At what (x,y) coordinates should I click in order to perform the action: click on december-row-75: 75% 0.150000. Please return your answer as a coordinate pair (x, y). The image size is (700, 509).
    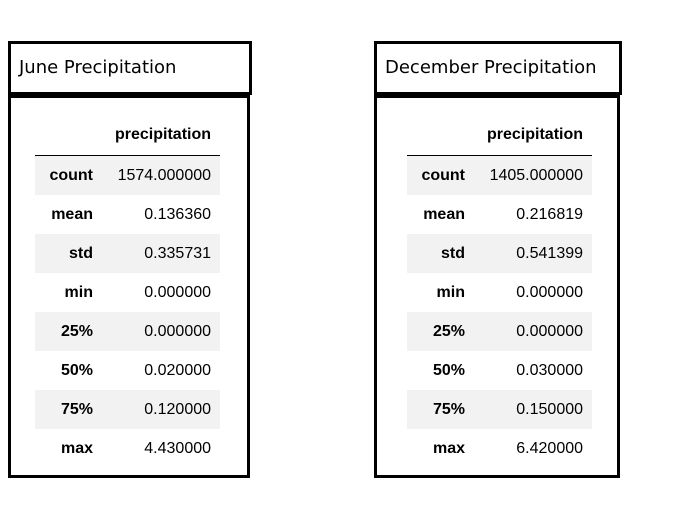
    Looking at the image, I should click on (500, 409).